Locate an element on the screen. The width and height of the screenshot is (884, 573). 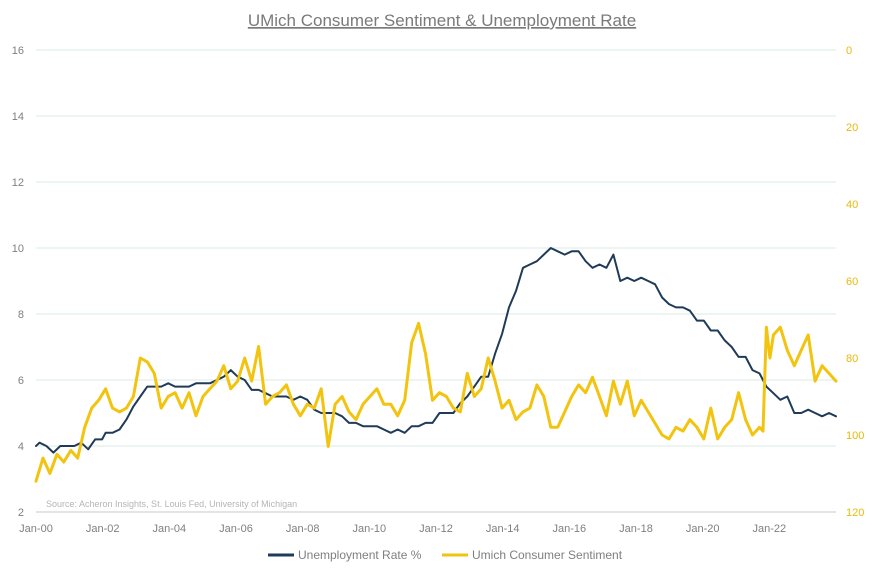
left-tick-label: 6 is located at coordinates (21, 381).